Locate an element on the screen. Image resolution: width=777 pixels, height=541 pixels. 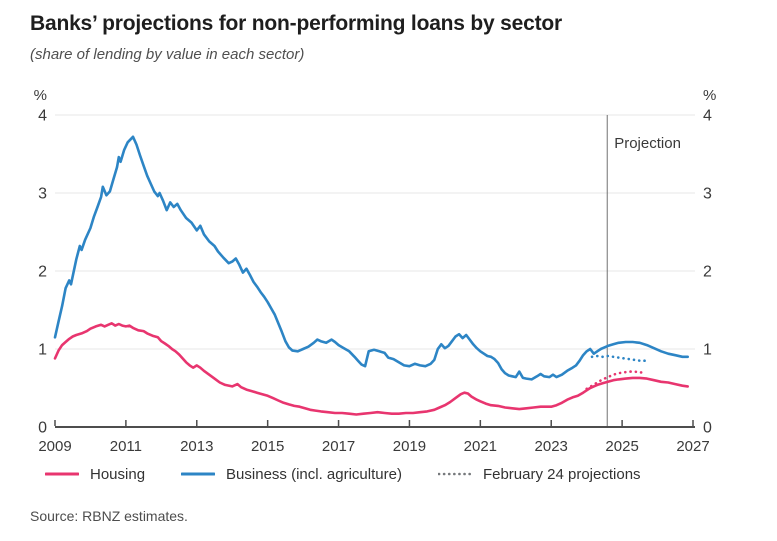
source-note: Source: RBNZ estimates. is located at coordinates (109, 516).